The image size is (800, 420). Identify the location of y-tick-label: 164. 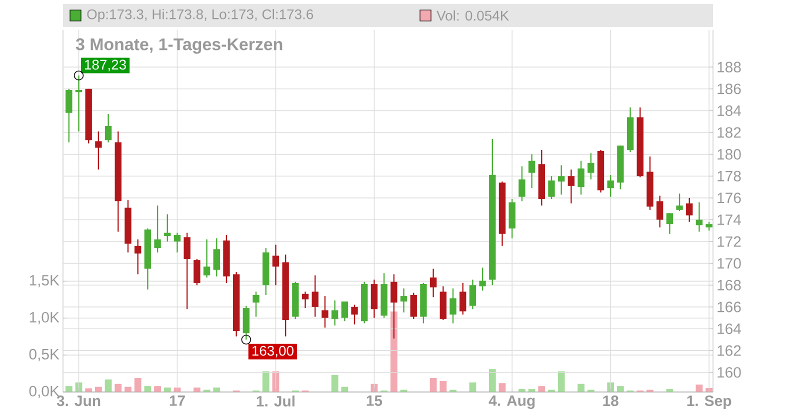
(730, 328).